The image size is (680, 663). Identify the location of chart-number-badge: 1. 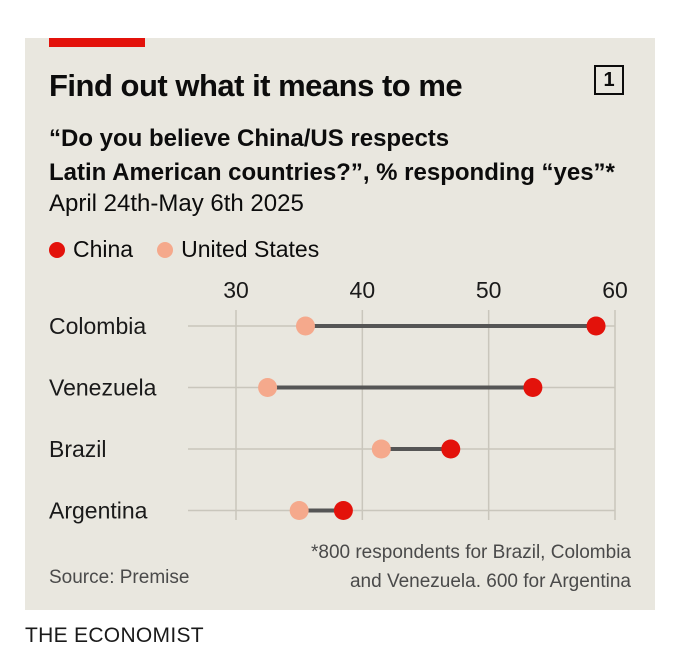
(609, 80).